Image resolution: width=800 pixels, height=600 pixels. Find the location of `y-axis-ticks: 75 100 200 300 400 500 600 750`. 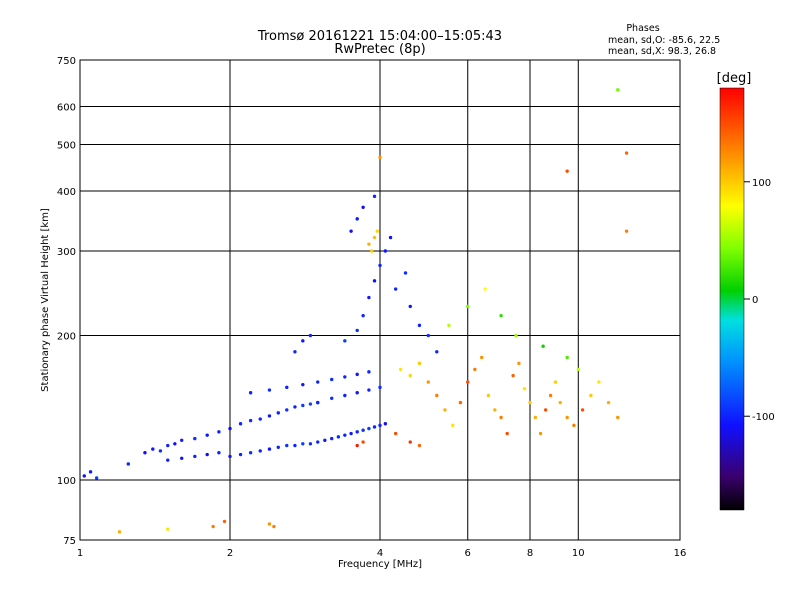

y-axis-ticks: 75 100 200 300 400 500 600 750 is located at coordinates (66, 301).